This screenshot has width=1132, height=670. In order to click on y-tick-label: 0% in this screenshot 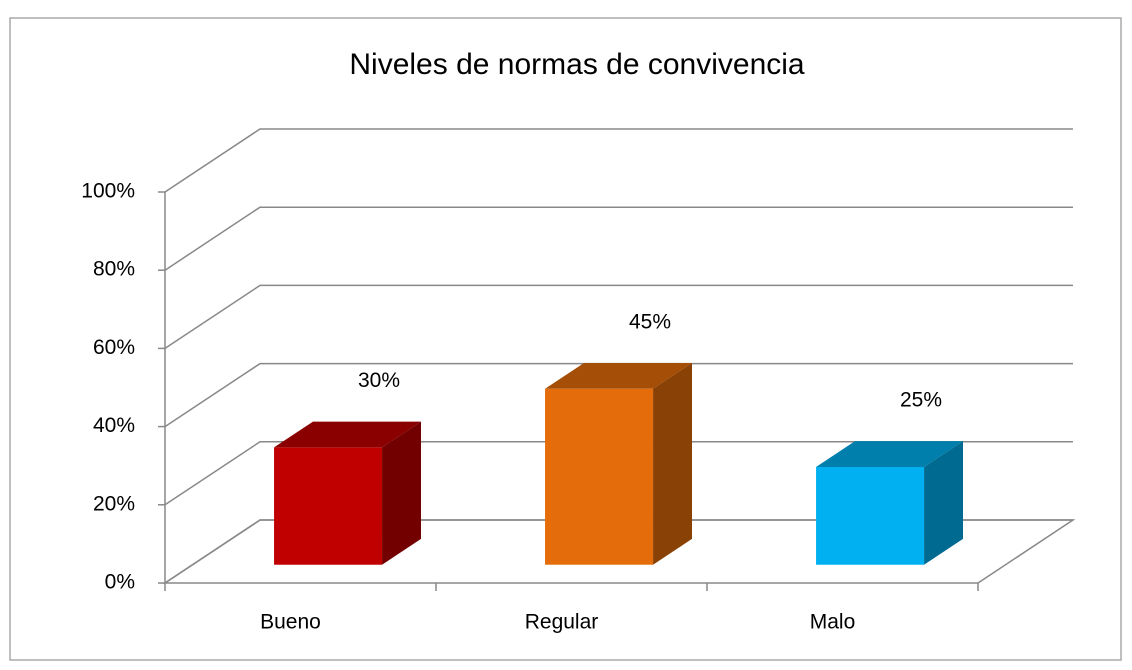, I will do `click(120, 582)`.